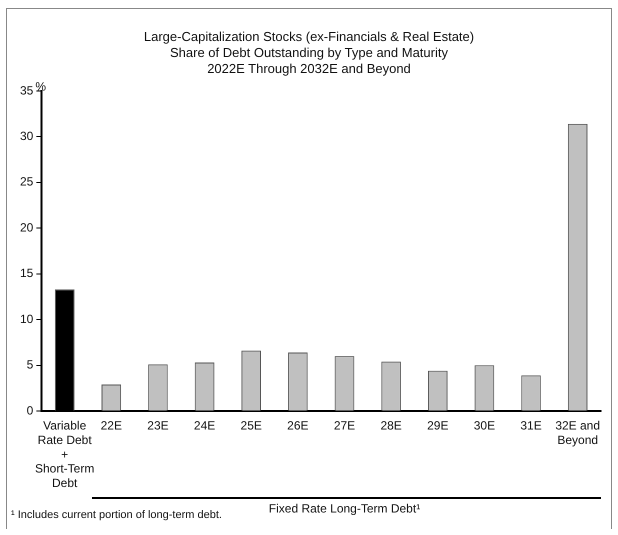  I want to click on x-tick-label: 23E, so click(158, 425).